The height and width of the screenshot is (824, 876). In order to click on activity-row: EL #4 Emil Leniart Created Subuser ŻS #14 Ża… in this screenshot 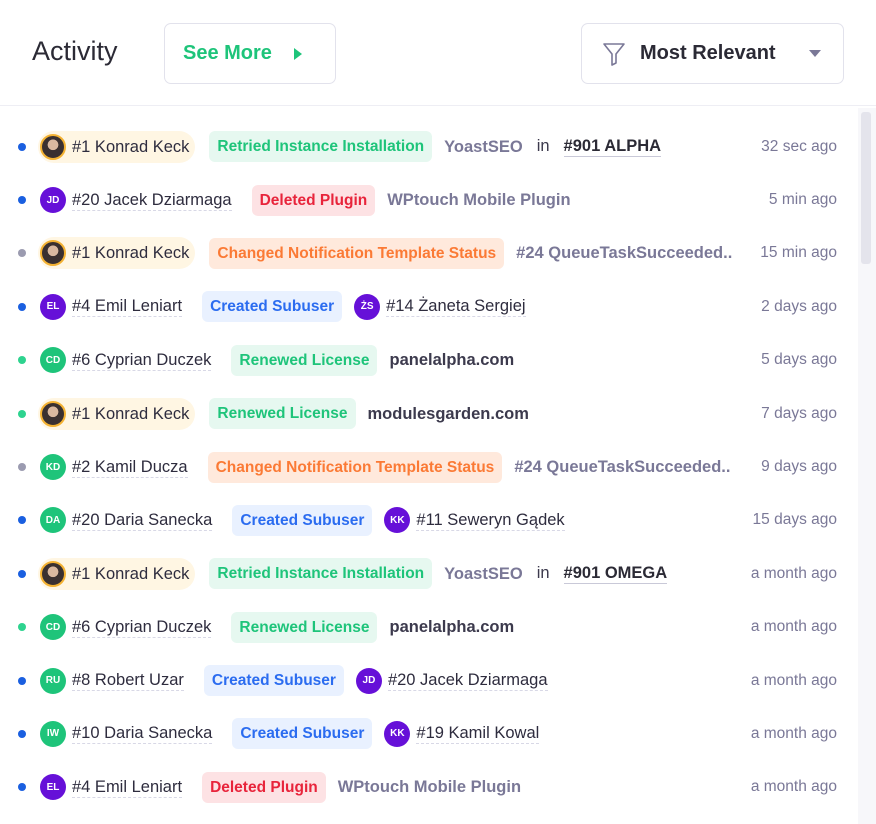, I will do `click(428, 306)`.